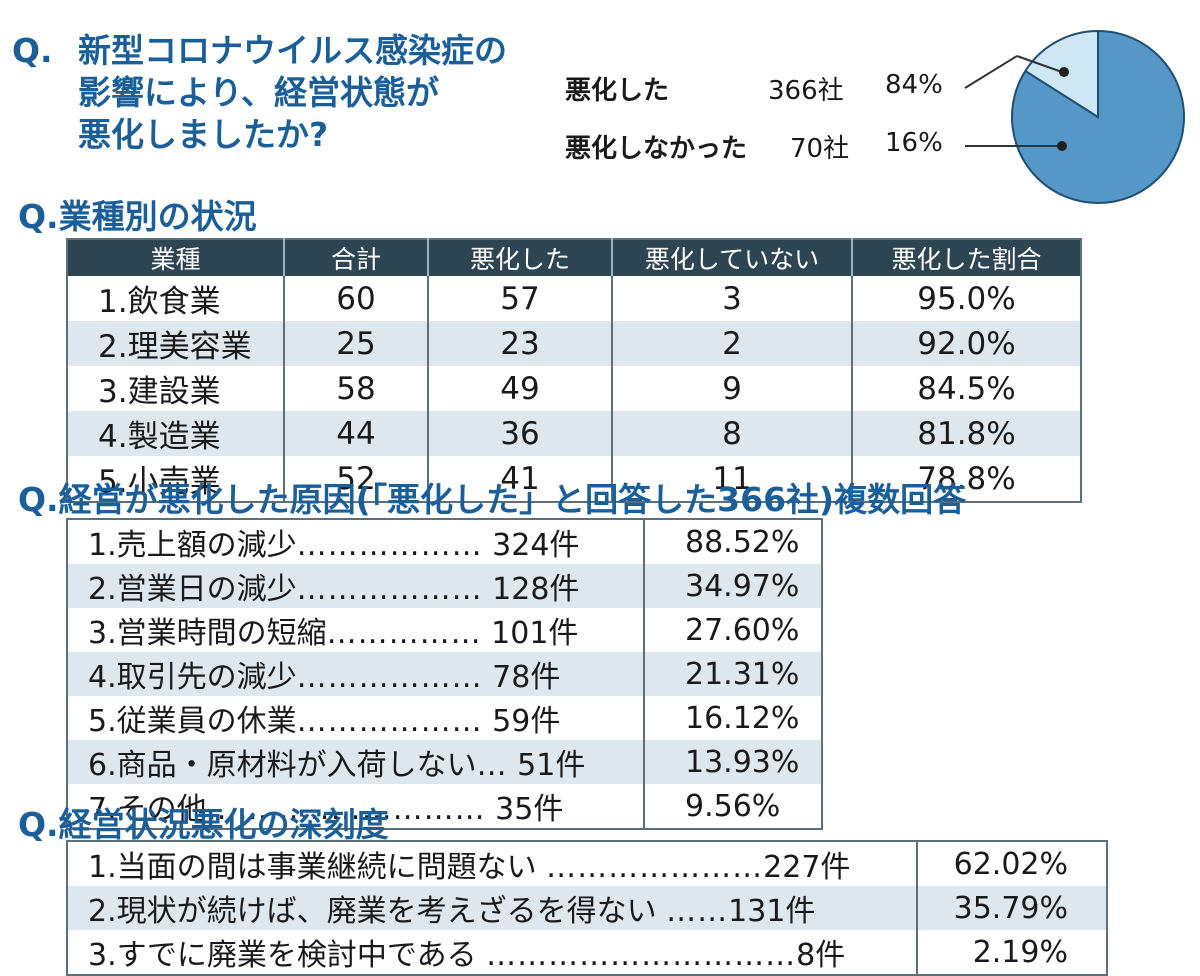 The height and width of the screenshot is (976, 1200). I want to click on cause-label: 7.その他, so click(147, 809).